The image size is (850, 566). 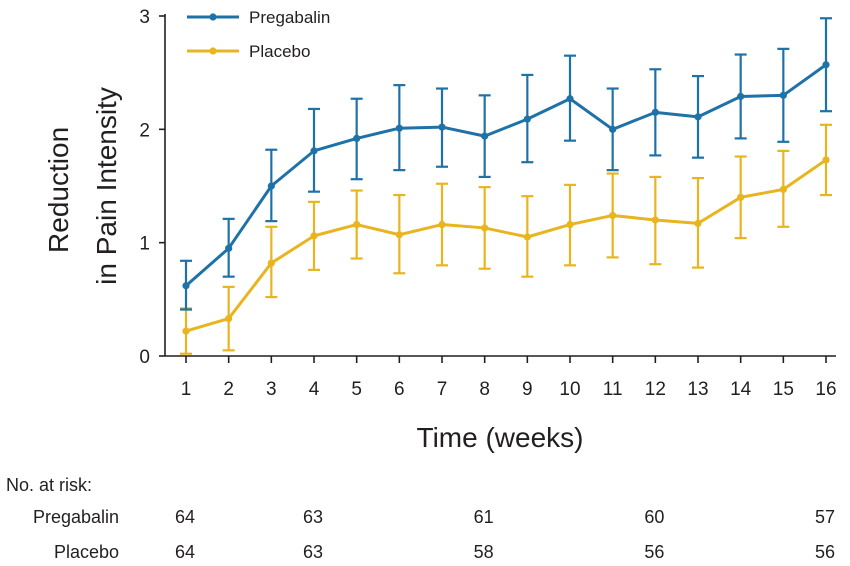 I want to click on y-tick-label: 0, so click(x=144, y=357).